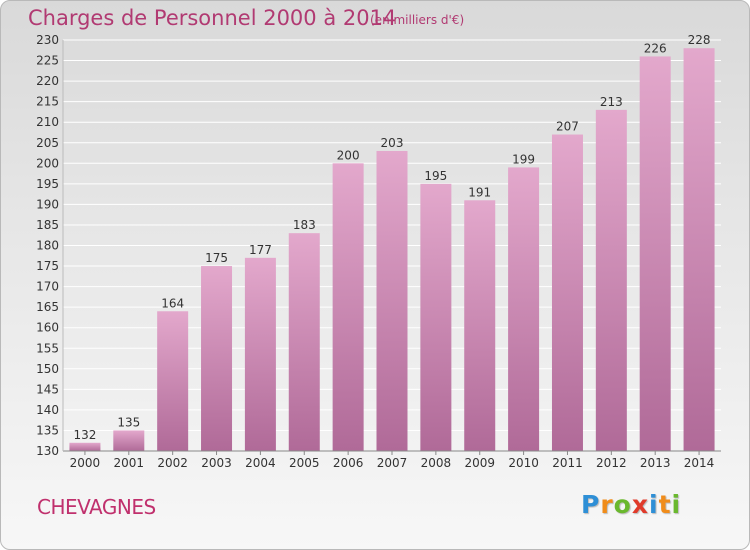  I want to click on city-name: CHEVAGNES, so click(96, 507).